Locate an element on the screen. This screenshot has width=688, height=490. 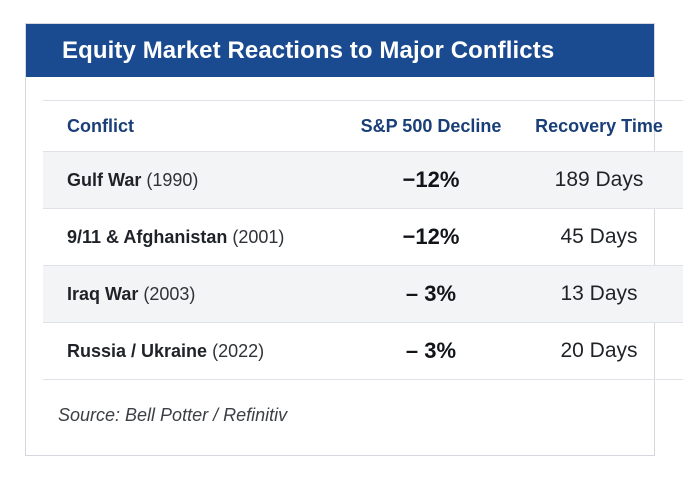
table-row: 9/11 & Afghanistan (2001) −12% 45 Days is located at coordinates (363, 237).